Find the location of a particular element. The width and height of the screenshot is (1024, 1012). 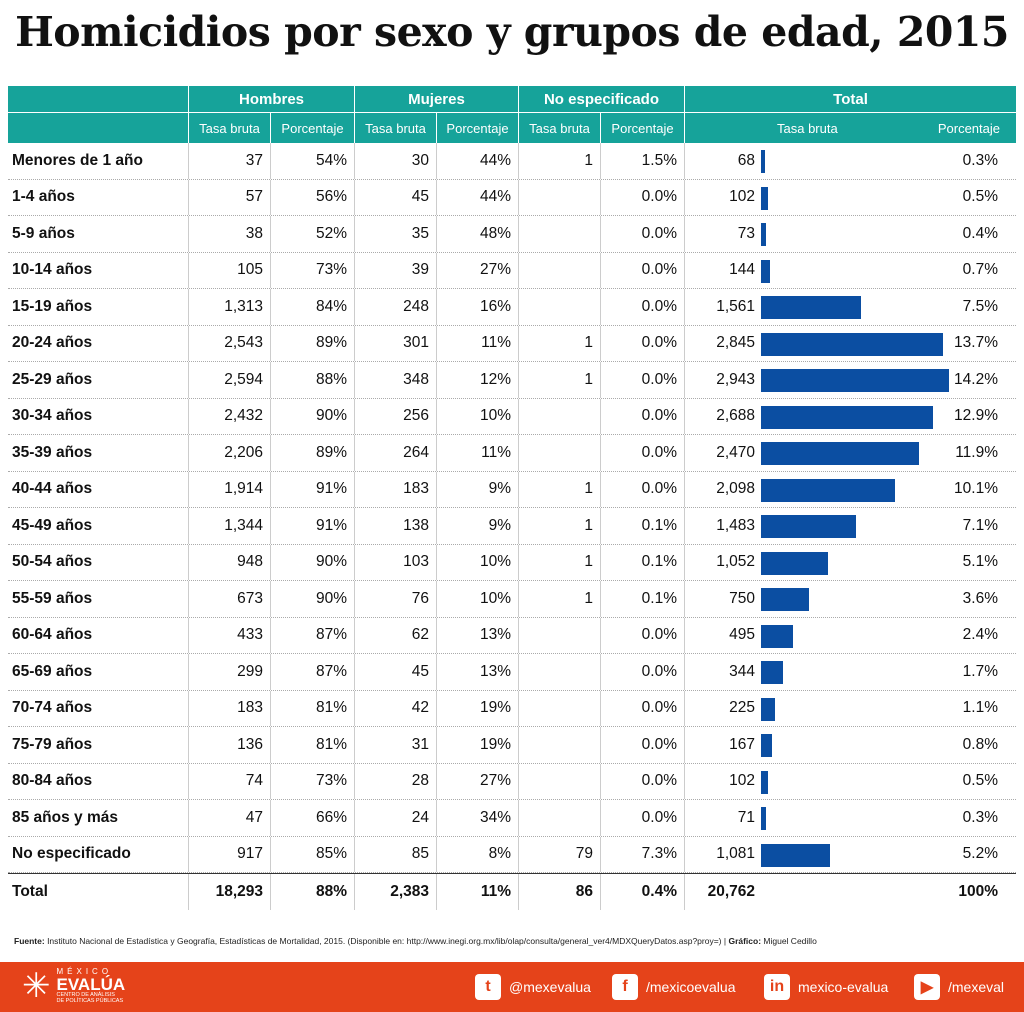

cell-h: 74 is located at coordinates (229, 781).